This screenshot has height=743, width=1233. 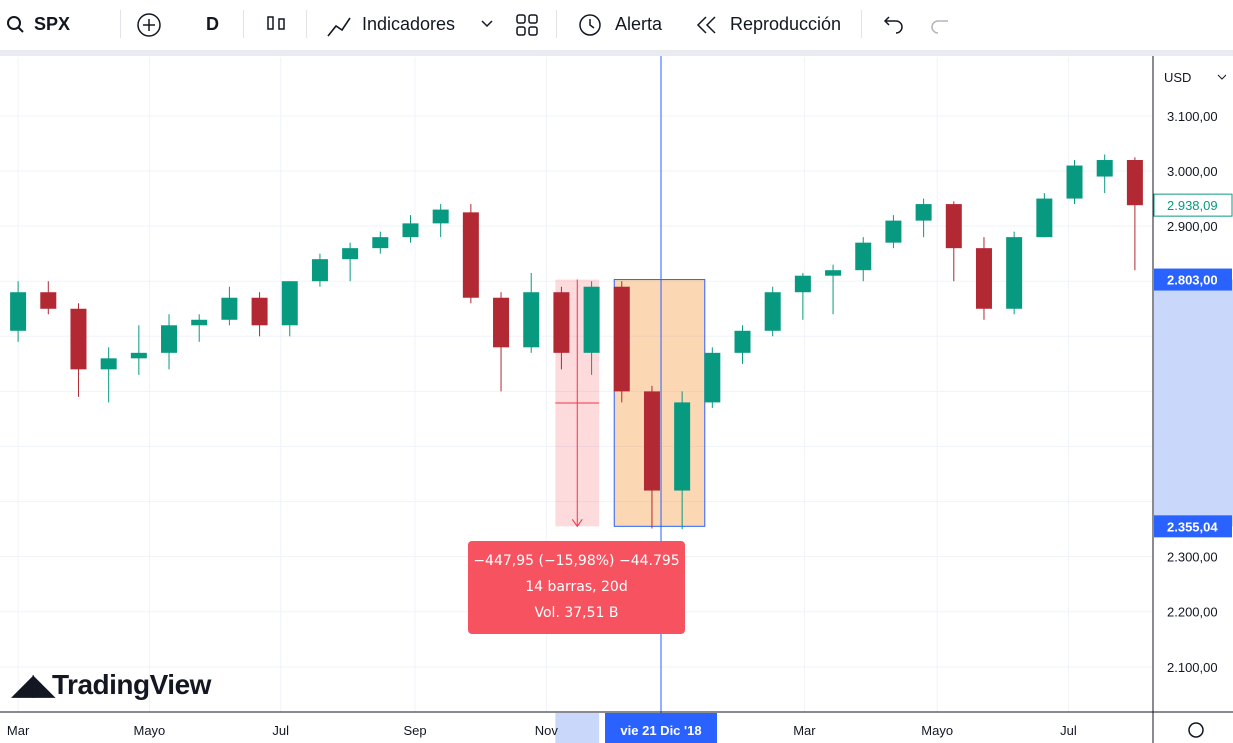 I want to click on measure-line: −447,95 (−15,98%) −44.795, so click(x=576, y=561).